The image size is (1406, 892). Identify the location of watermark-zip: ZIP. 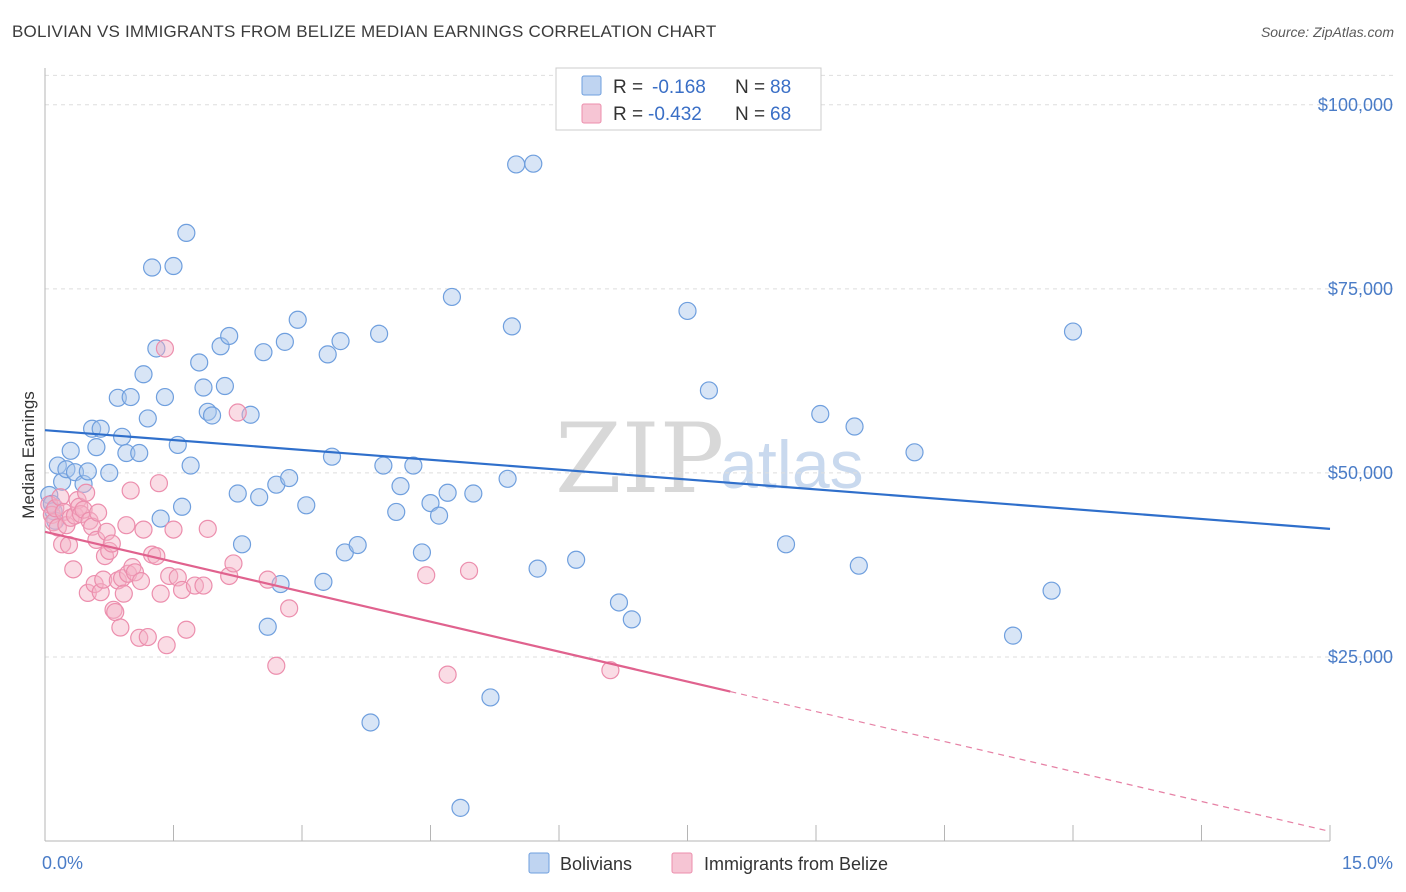
(639, 459).